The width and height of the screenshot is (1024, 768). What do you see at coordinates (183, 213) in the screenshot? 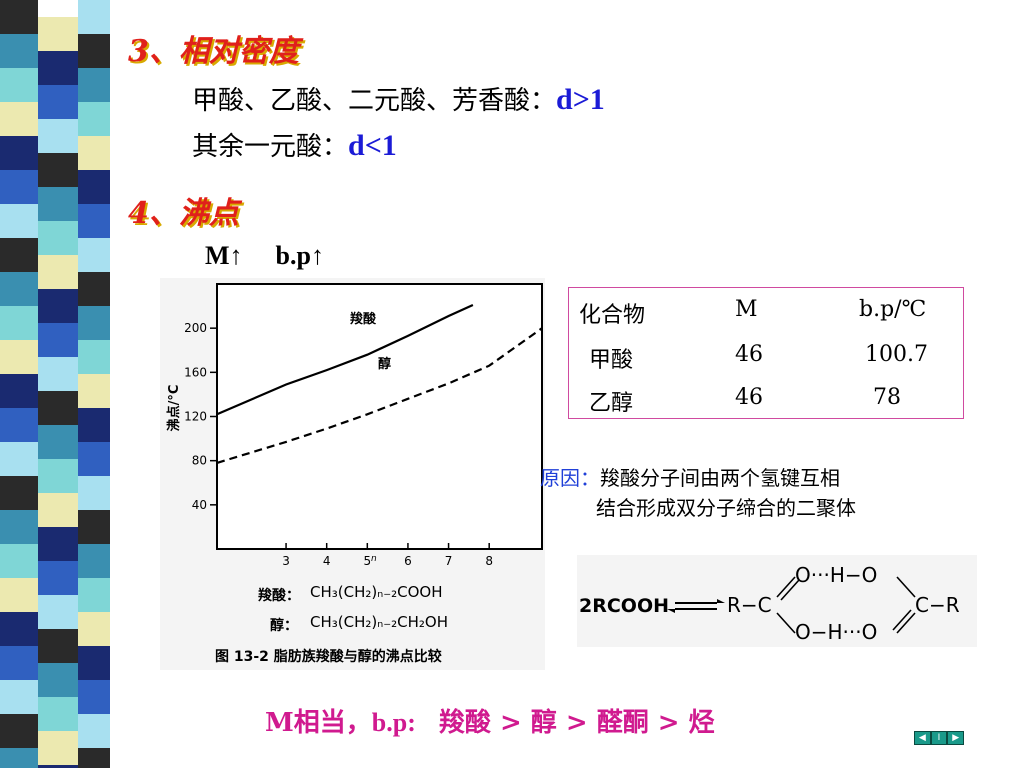
I see `heading-boiling-point: 4、沸点` at bounding box center [183, 213].